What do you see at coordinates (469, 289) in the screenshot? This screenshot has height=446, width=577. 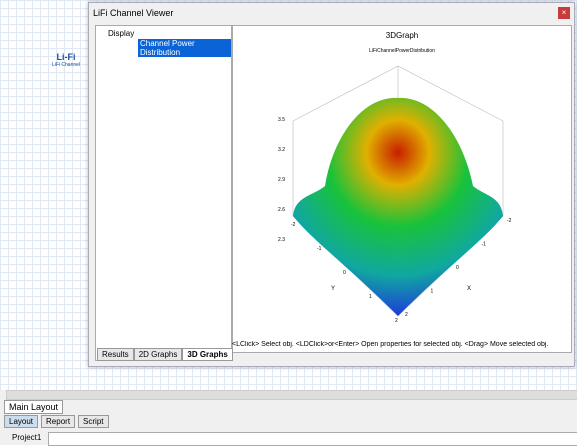 I see `x-axis-label: X` at bounding box center [469, 289].